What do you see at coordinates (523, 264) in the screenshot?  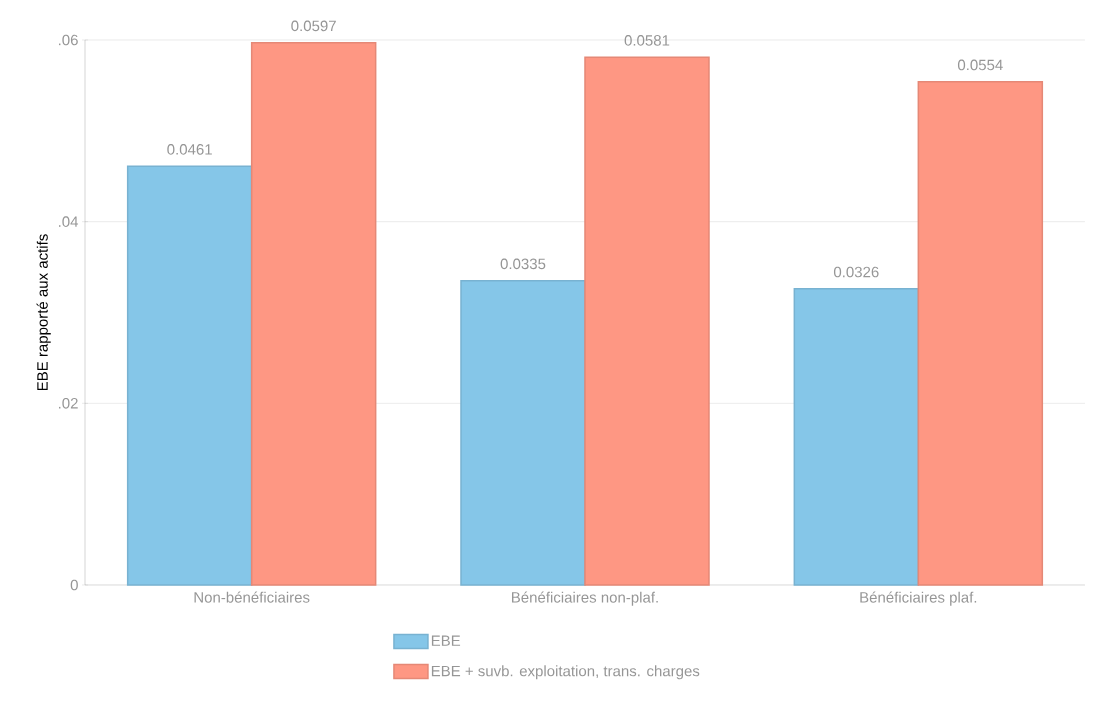 I see `data-label: 0.0335` at bounding box center [523, 264].